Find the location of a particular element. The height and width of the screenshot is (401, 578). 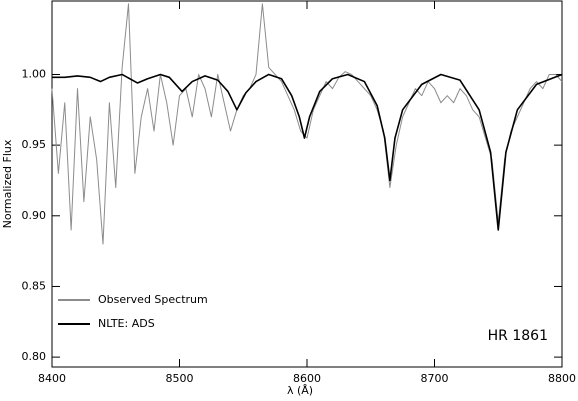

y-tick-label: 1.00 is located at coordinates (34, 73).